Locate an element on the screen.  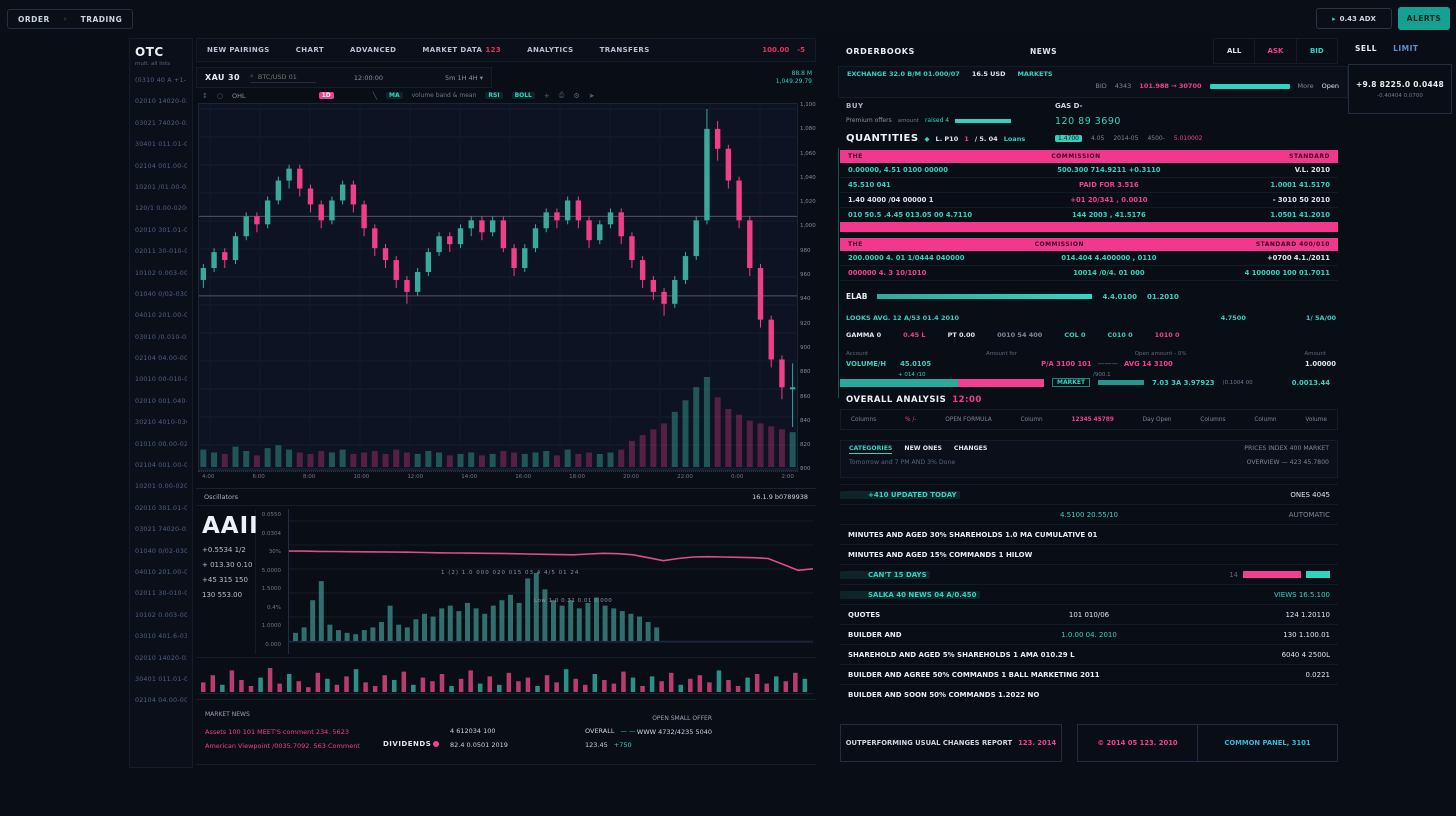
news-row: MINUTES AND AGED 15% COMMANDS 1 HILOW is located at coordinates (1089, 554).